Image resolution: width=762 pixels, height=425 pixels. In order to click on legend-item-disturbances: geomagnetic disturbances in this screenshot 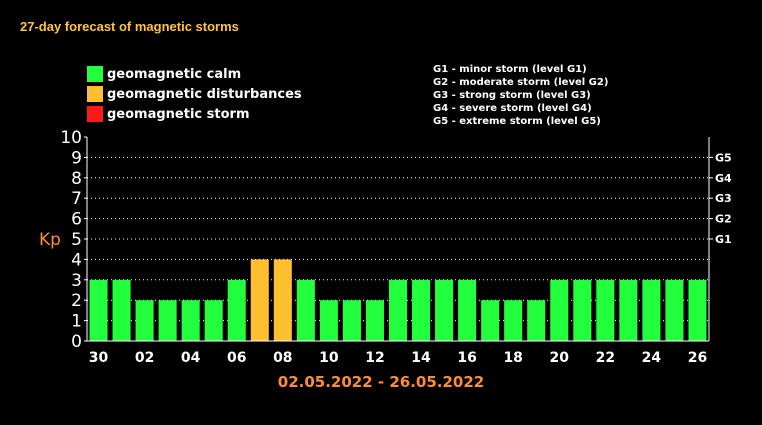, I will do `click(194, 94)`.